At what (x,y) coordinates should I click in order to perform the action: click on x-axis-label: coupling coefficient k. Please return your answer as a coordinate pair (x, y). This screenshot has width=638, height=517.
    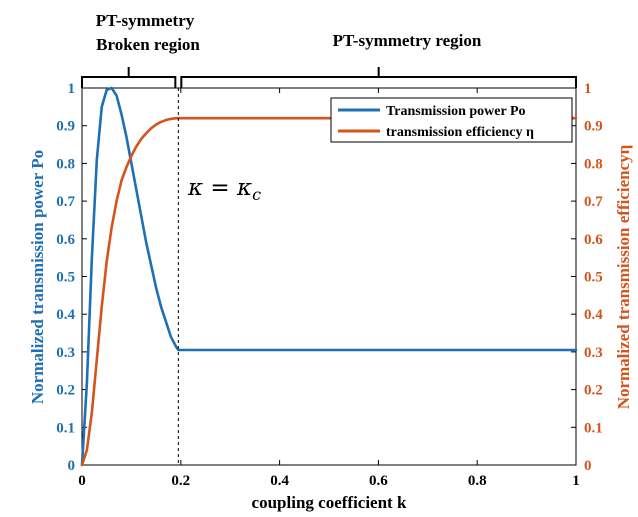
    Looking at the image, I should click on (329, 502).